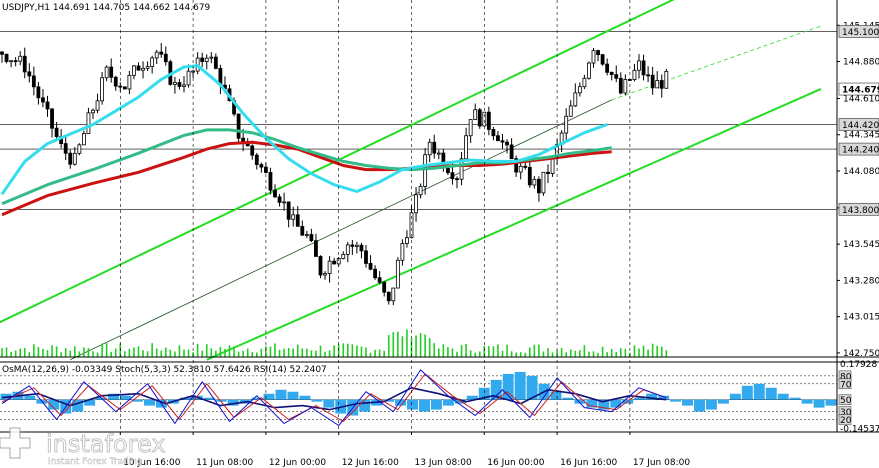  I want to click on price-marker: 144.420, so click(858, 124).